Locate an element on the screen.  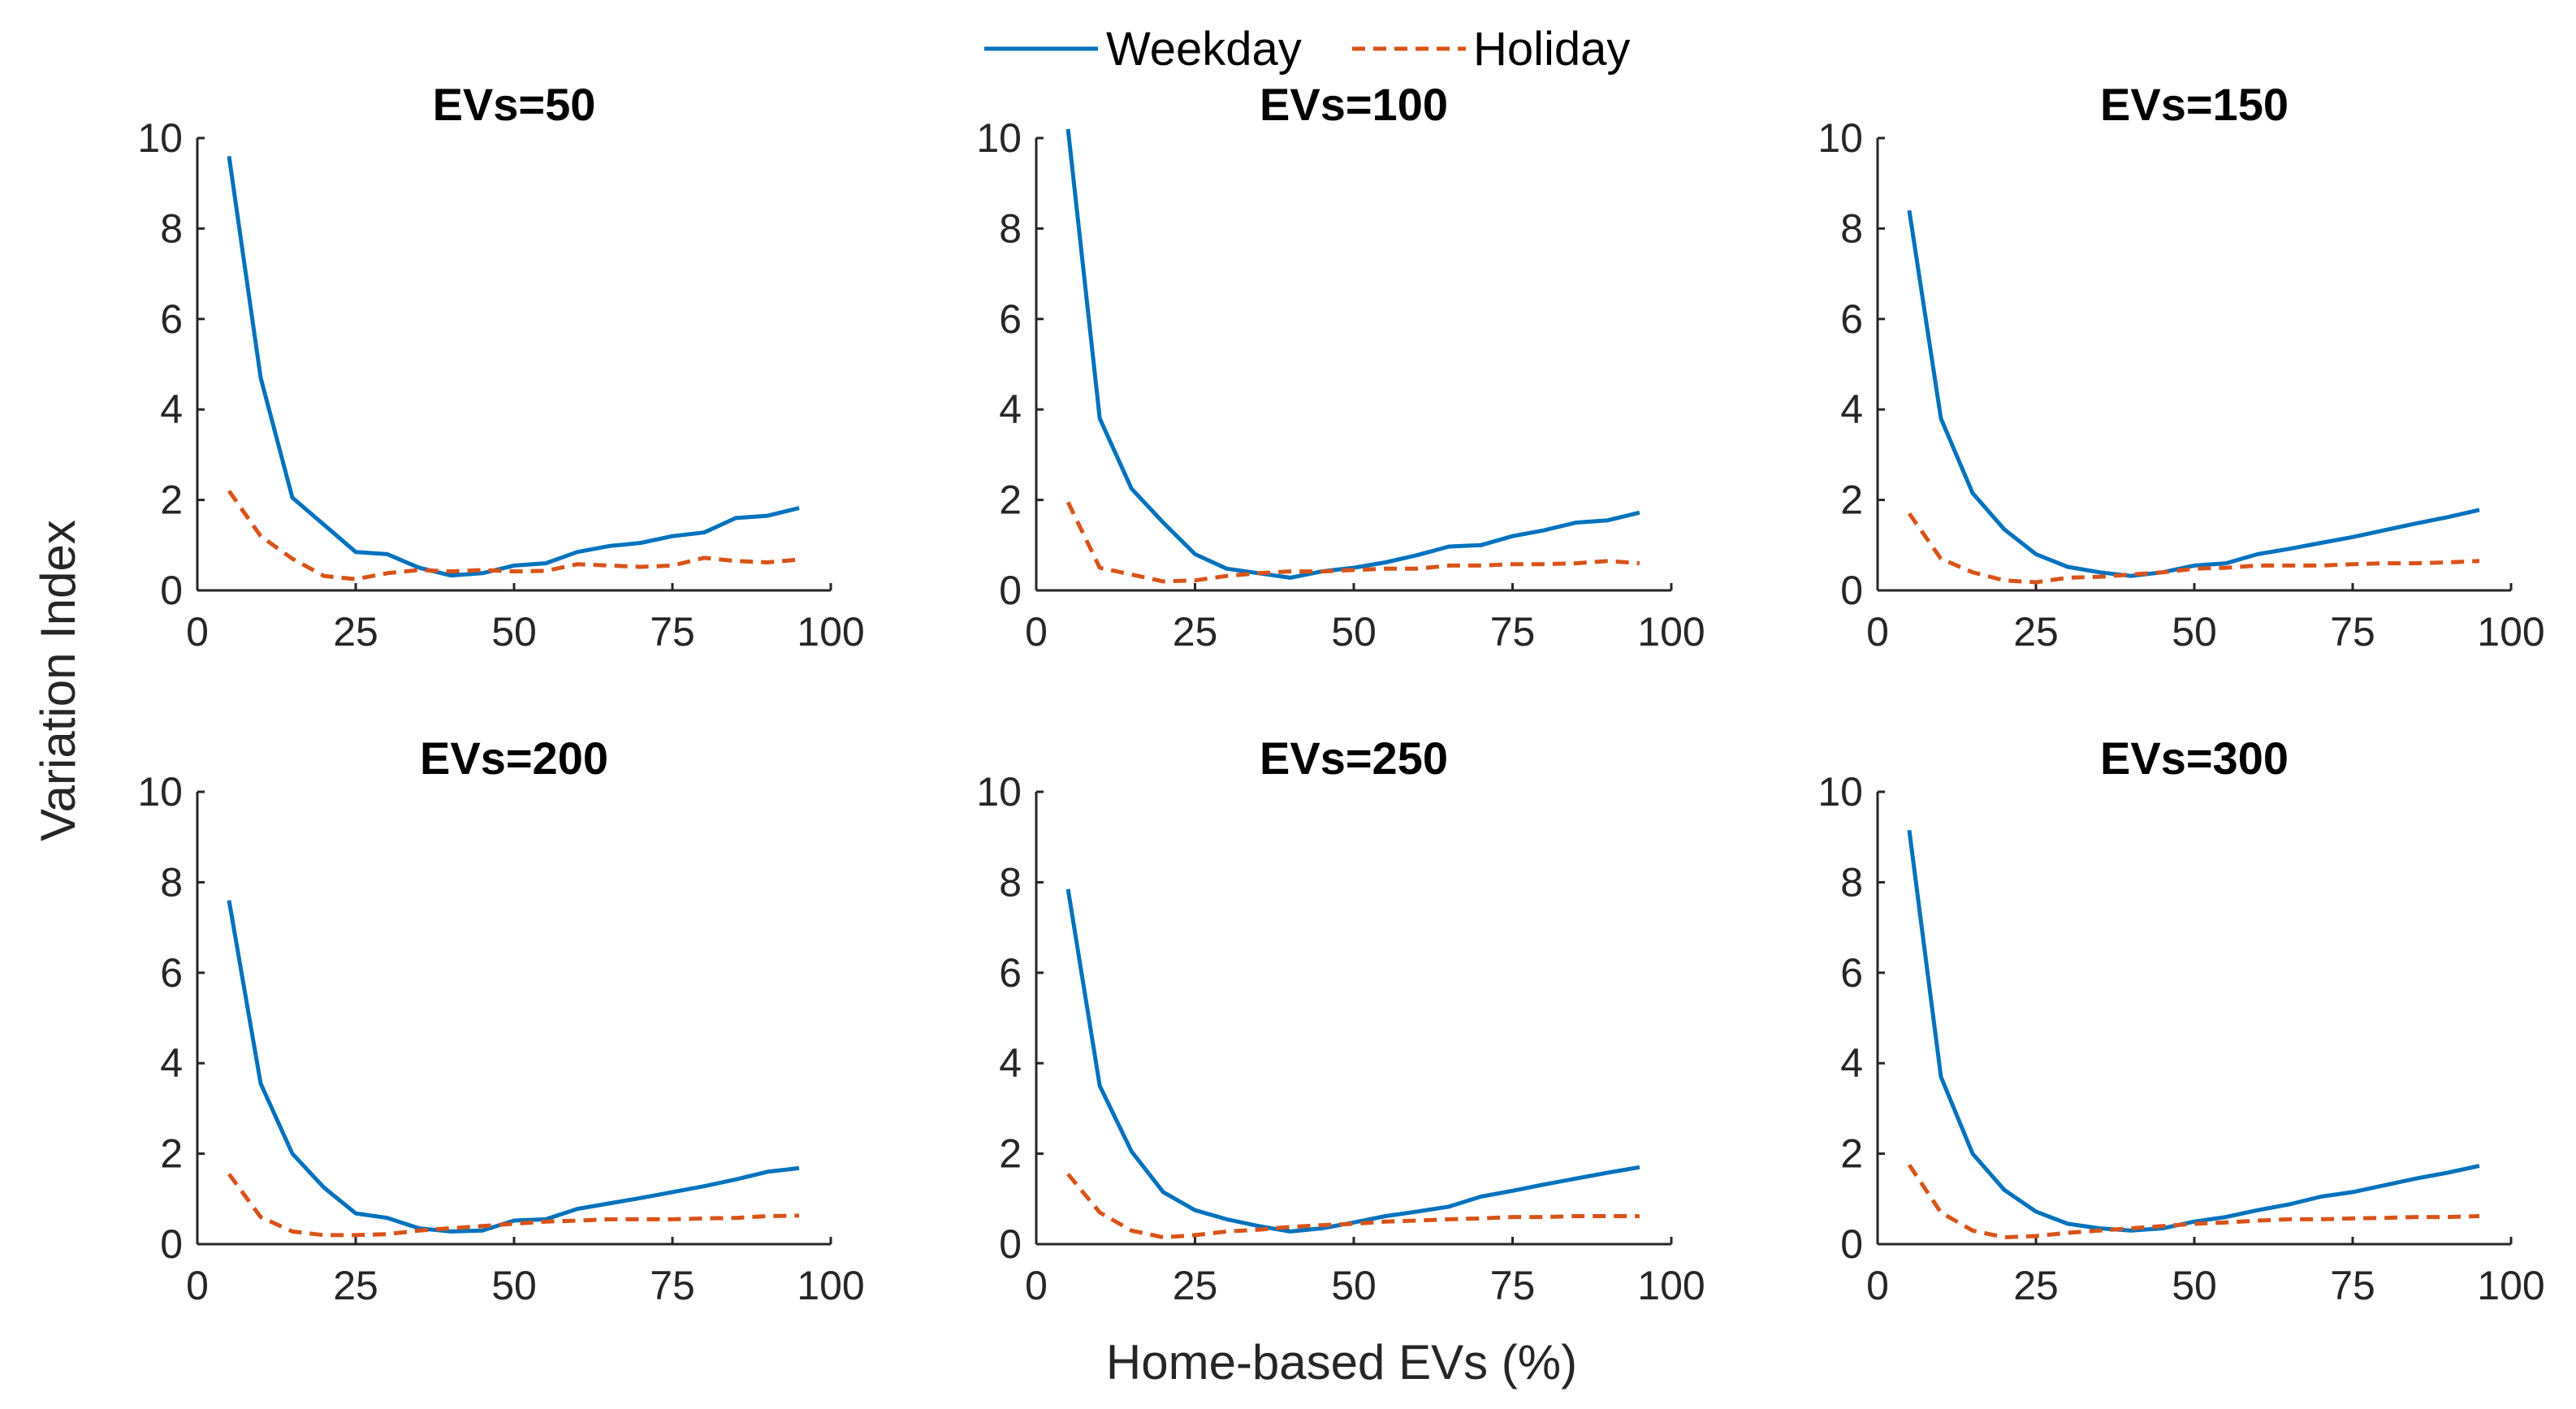
panel-title: EVs=150 is located at coordinates (2194, 104).